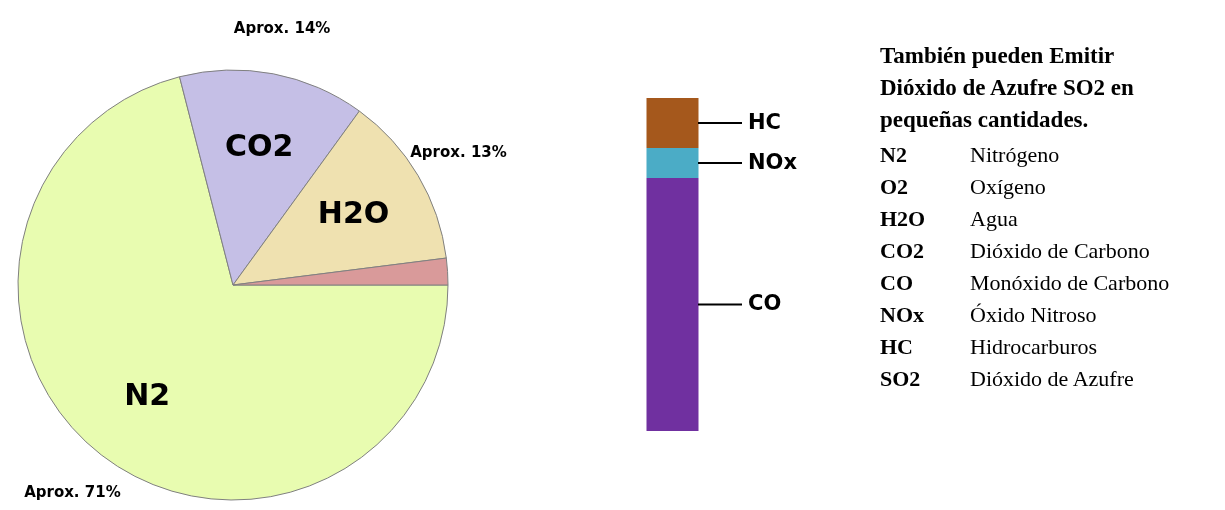  Describe the element at coordinates (1052, 378) in the screenshot. I see `text: Dióxido de Azufre` at that location.